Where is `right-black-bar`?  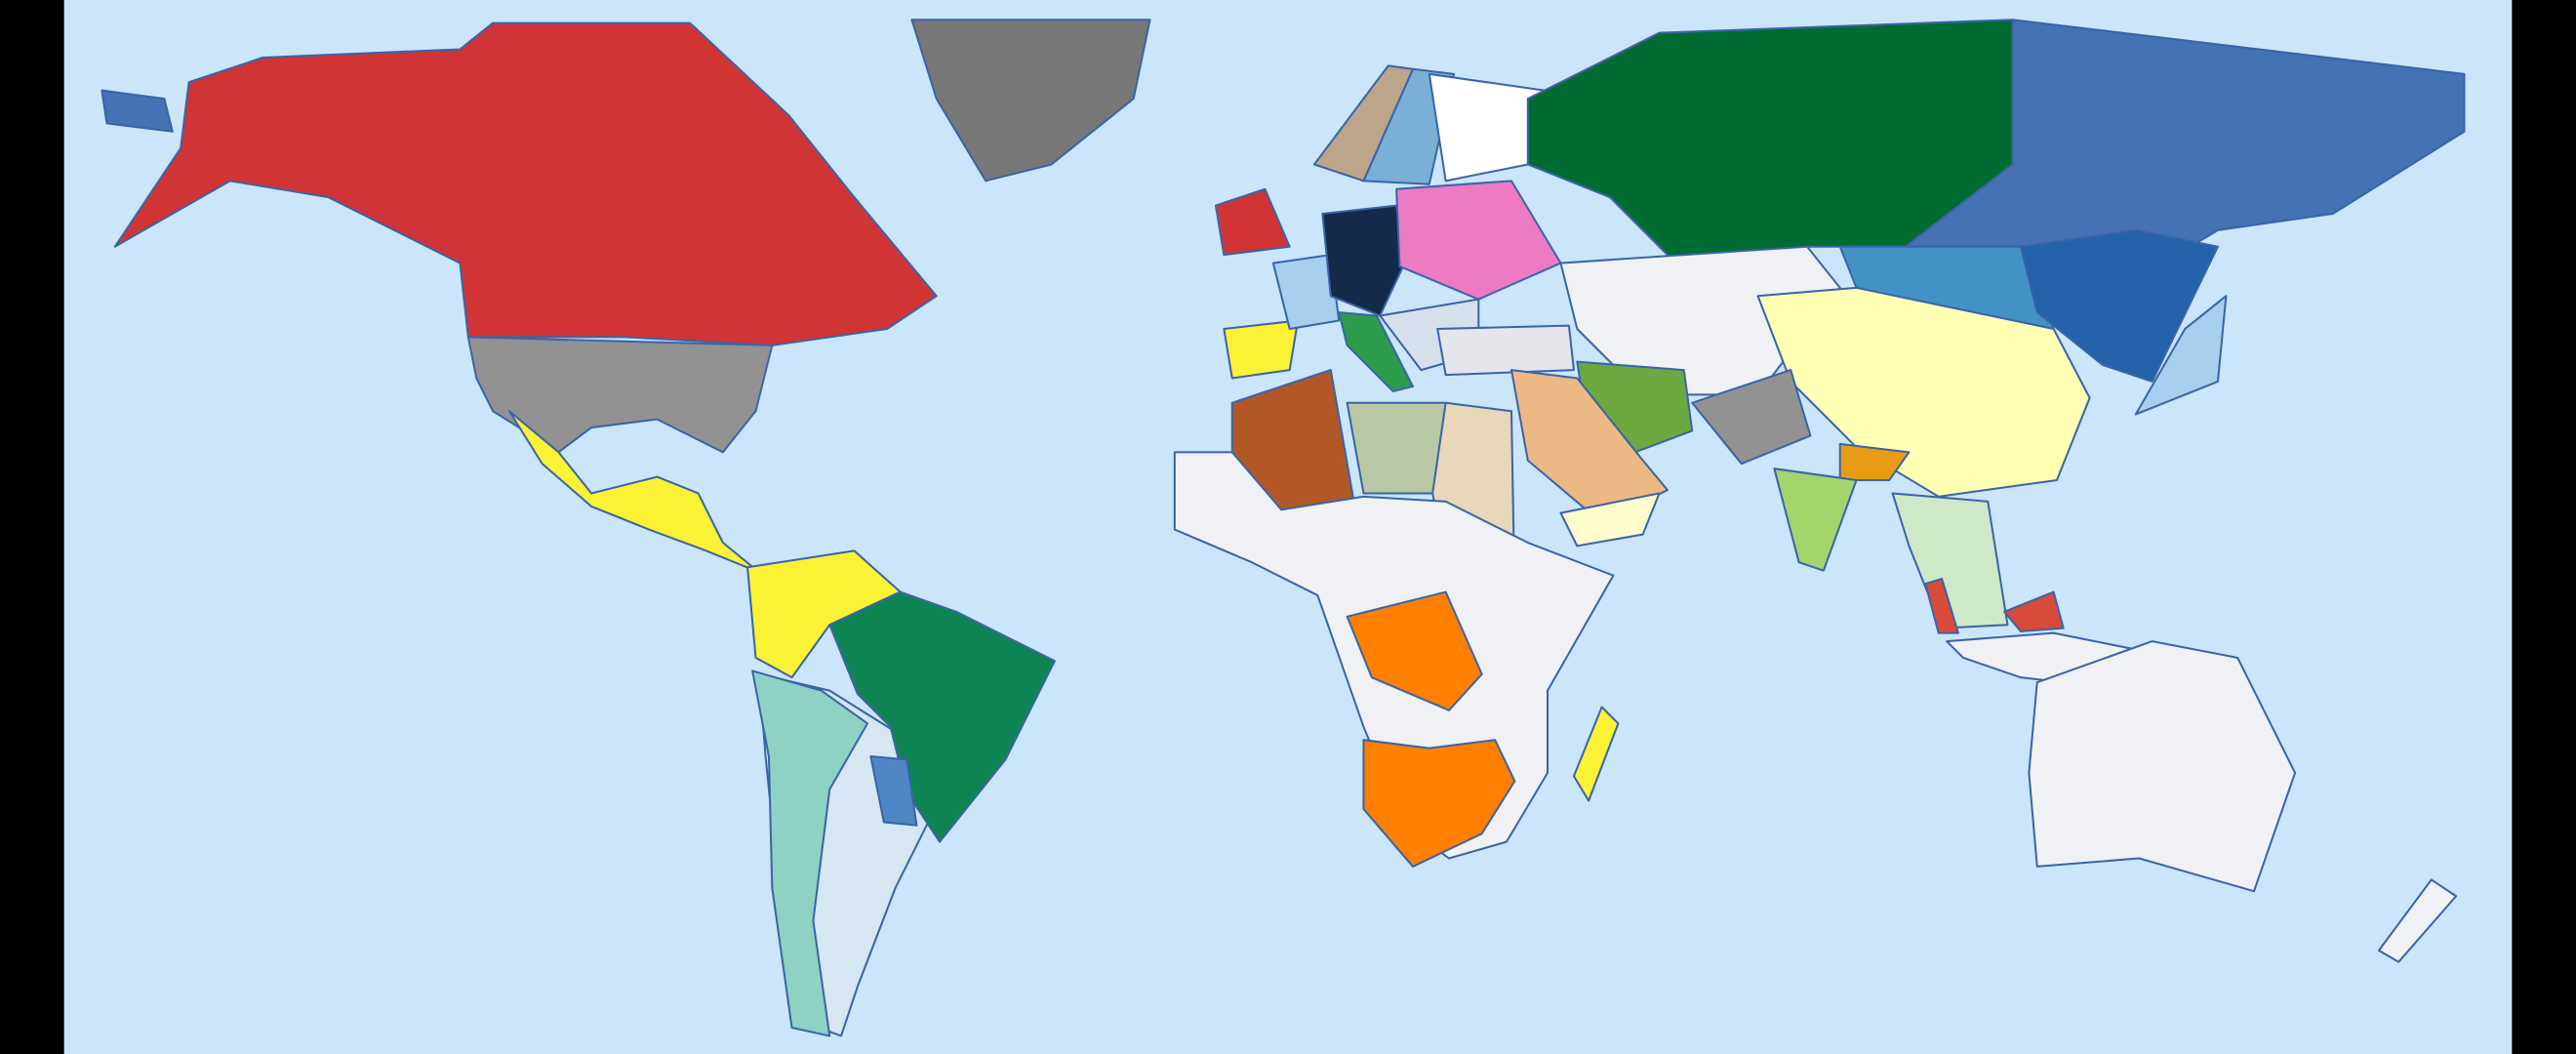
right-black-bar is located at coordinates (2544, 527).